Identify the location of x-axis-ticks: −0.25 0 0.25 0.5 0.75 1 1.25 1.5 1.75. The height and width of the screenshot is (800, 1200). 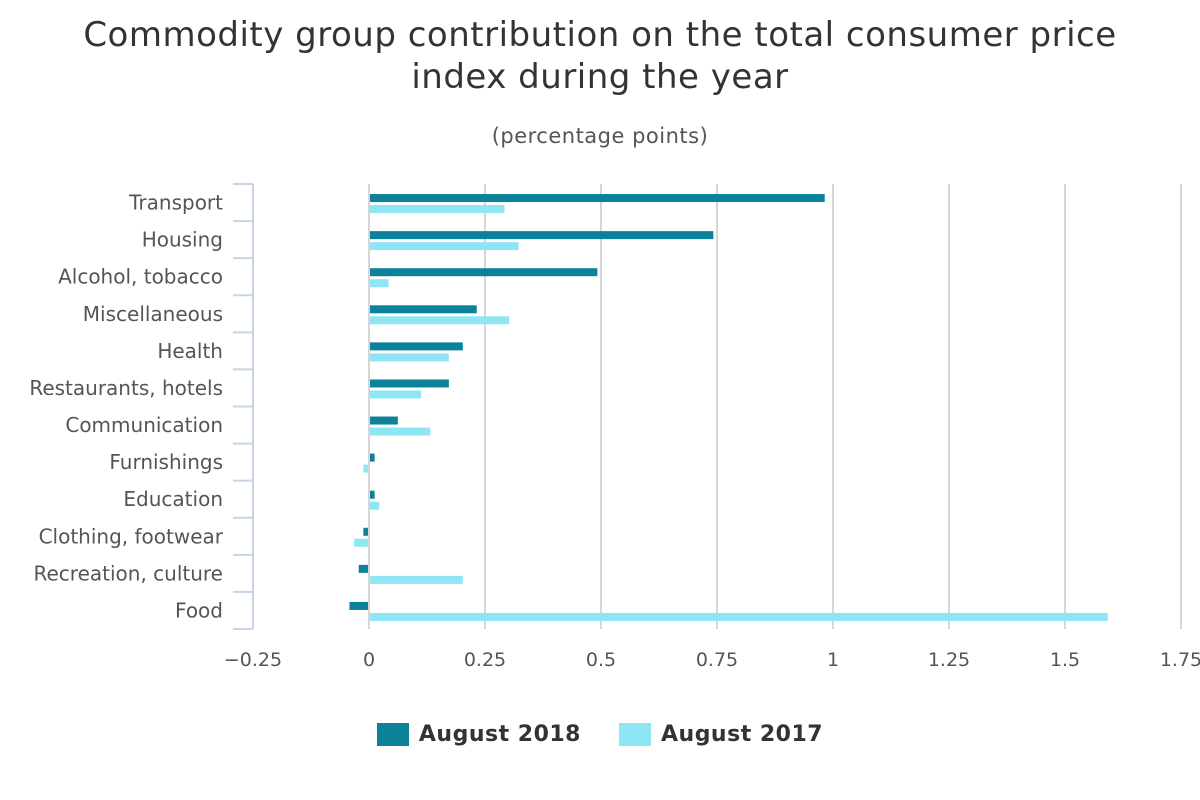
(712, 660).